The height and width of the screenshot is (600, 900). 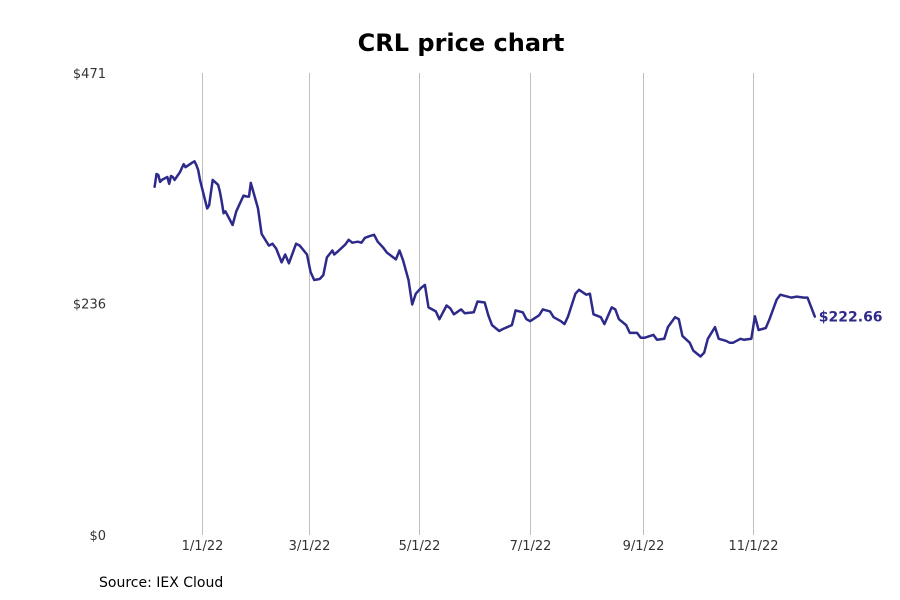 I want to click on y-tick-label-2: $471, so click(x=89, y=74).